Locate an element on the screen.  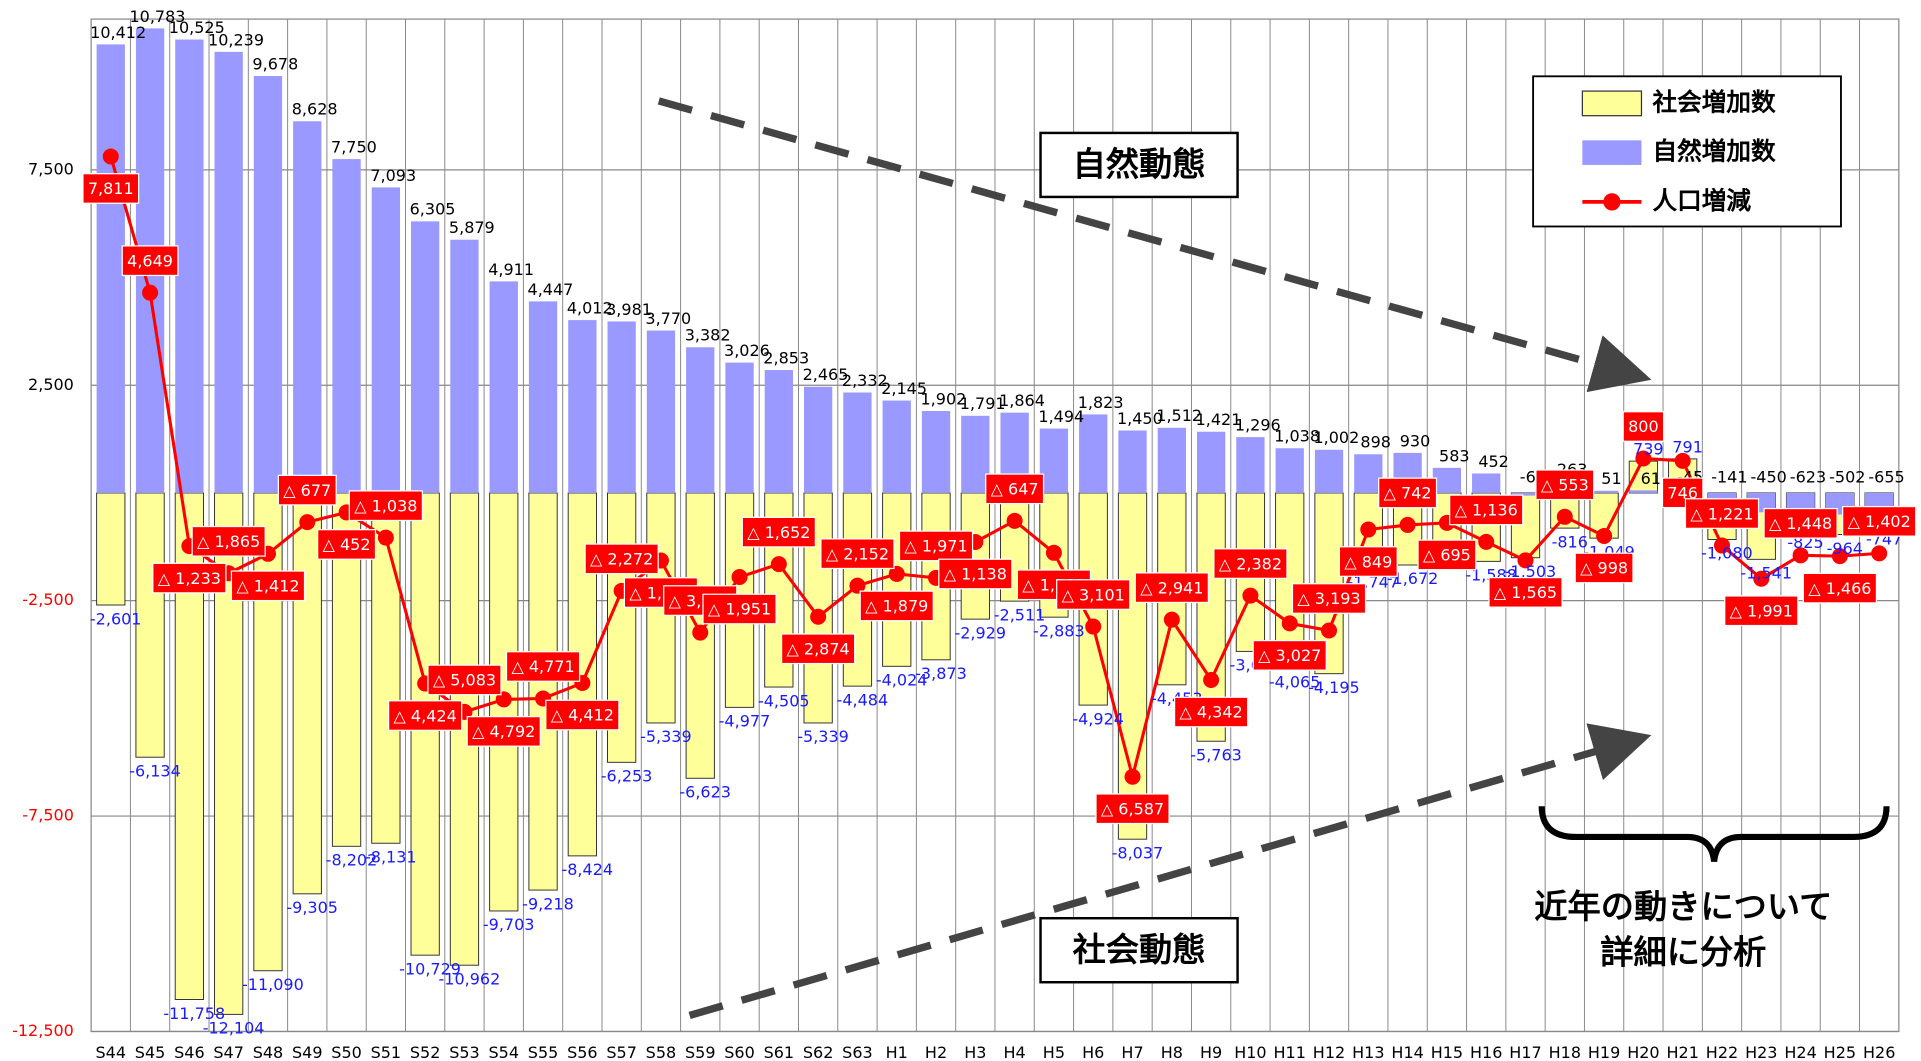
data-label: △ 849 is located at coordinates (1368, 561).